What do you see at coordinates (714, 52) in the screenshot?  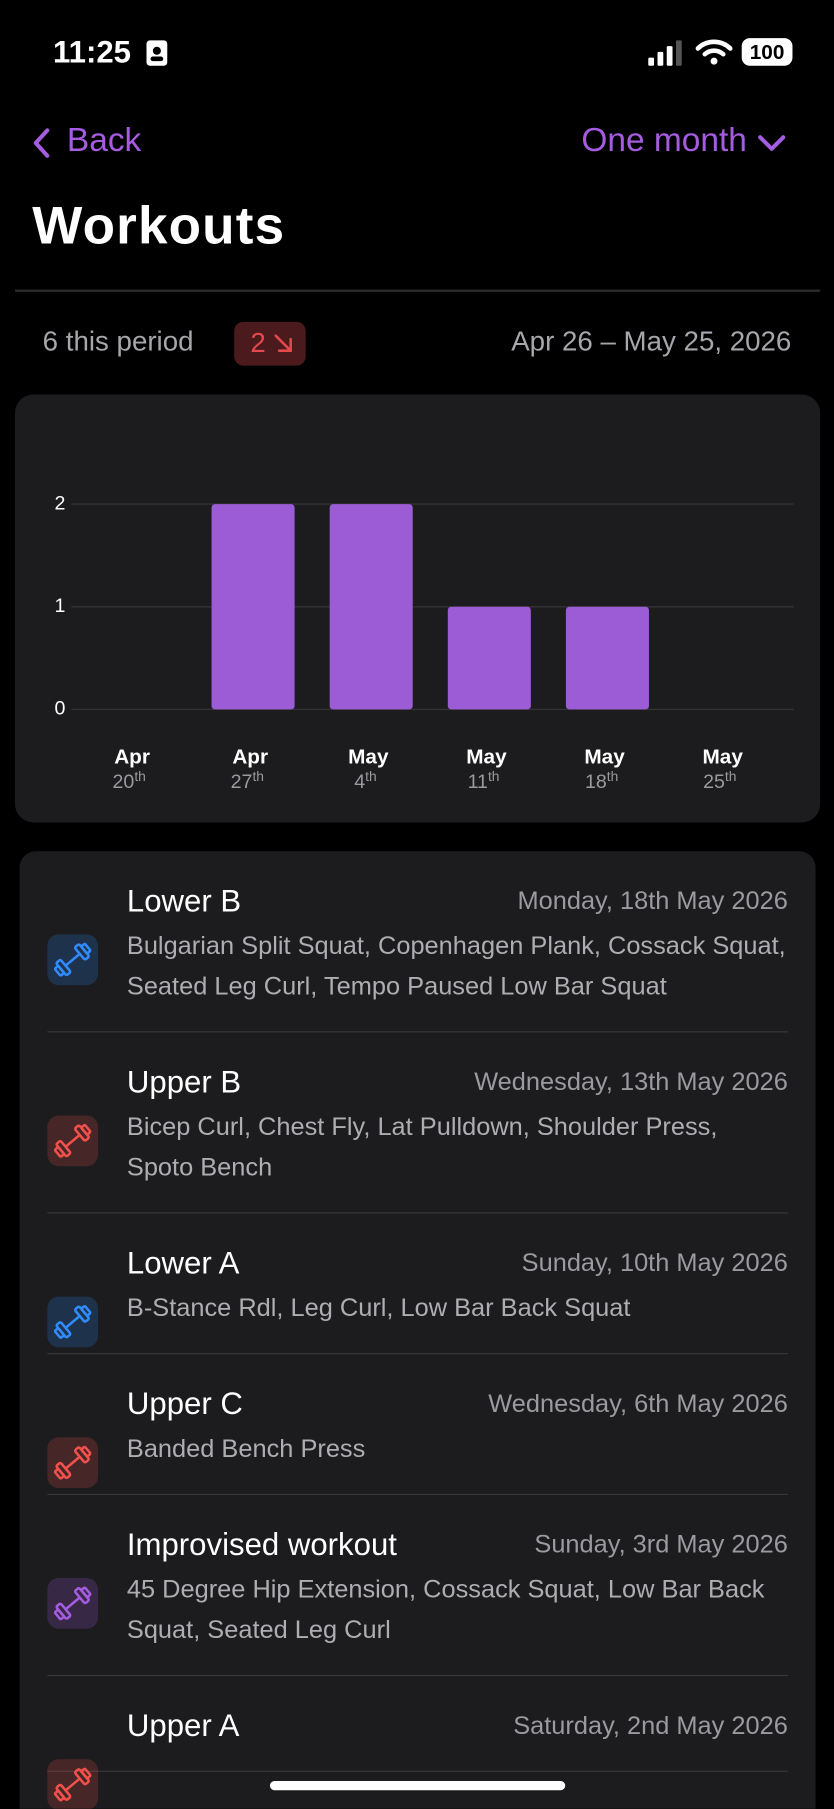 I see `wifi-icon` at bounding box center [714, 52].